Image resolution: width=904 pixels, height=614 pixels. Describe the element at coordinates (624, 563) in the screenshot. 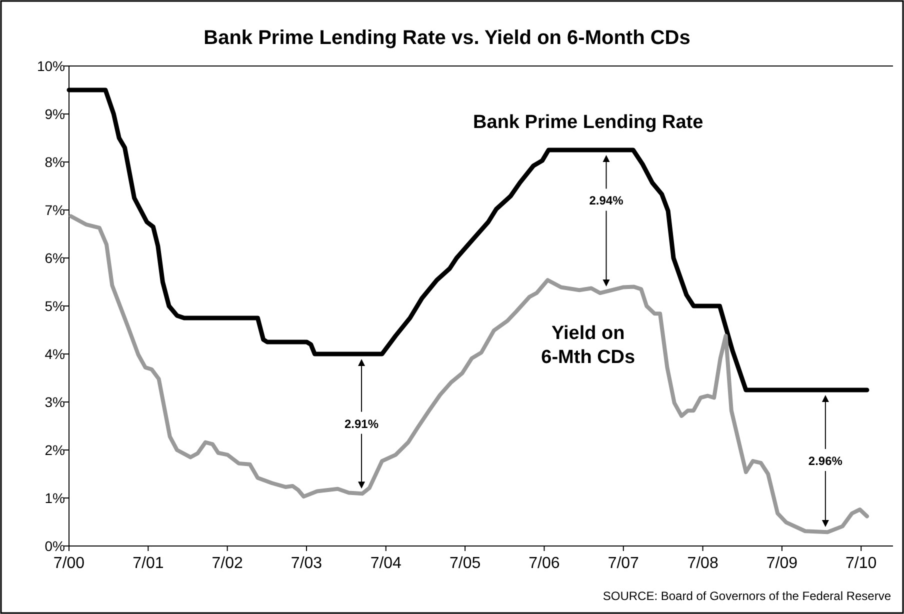

I see `x-tick-label: 7/07` at that location.